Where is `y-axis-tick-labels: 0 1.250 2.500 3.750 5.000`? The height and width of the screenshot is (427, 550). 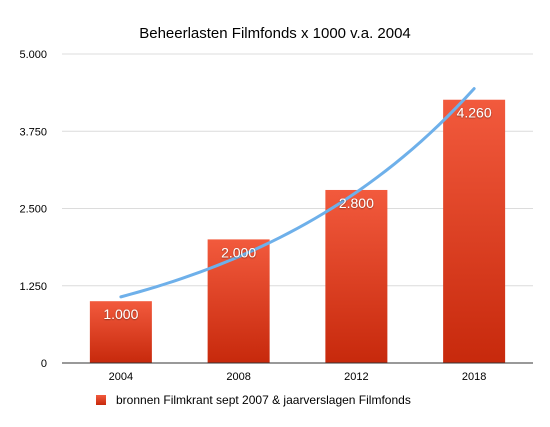
y-axis-tick-labels: 0 1.250 2.500 3.750 5.000 is located at coordinates (33, 209).